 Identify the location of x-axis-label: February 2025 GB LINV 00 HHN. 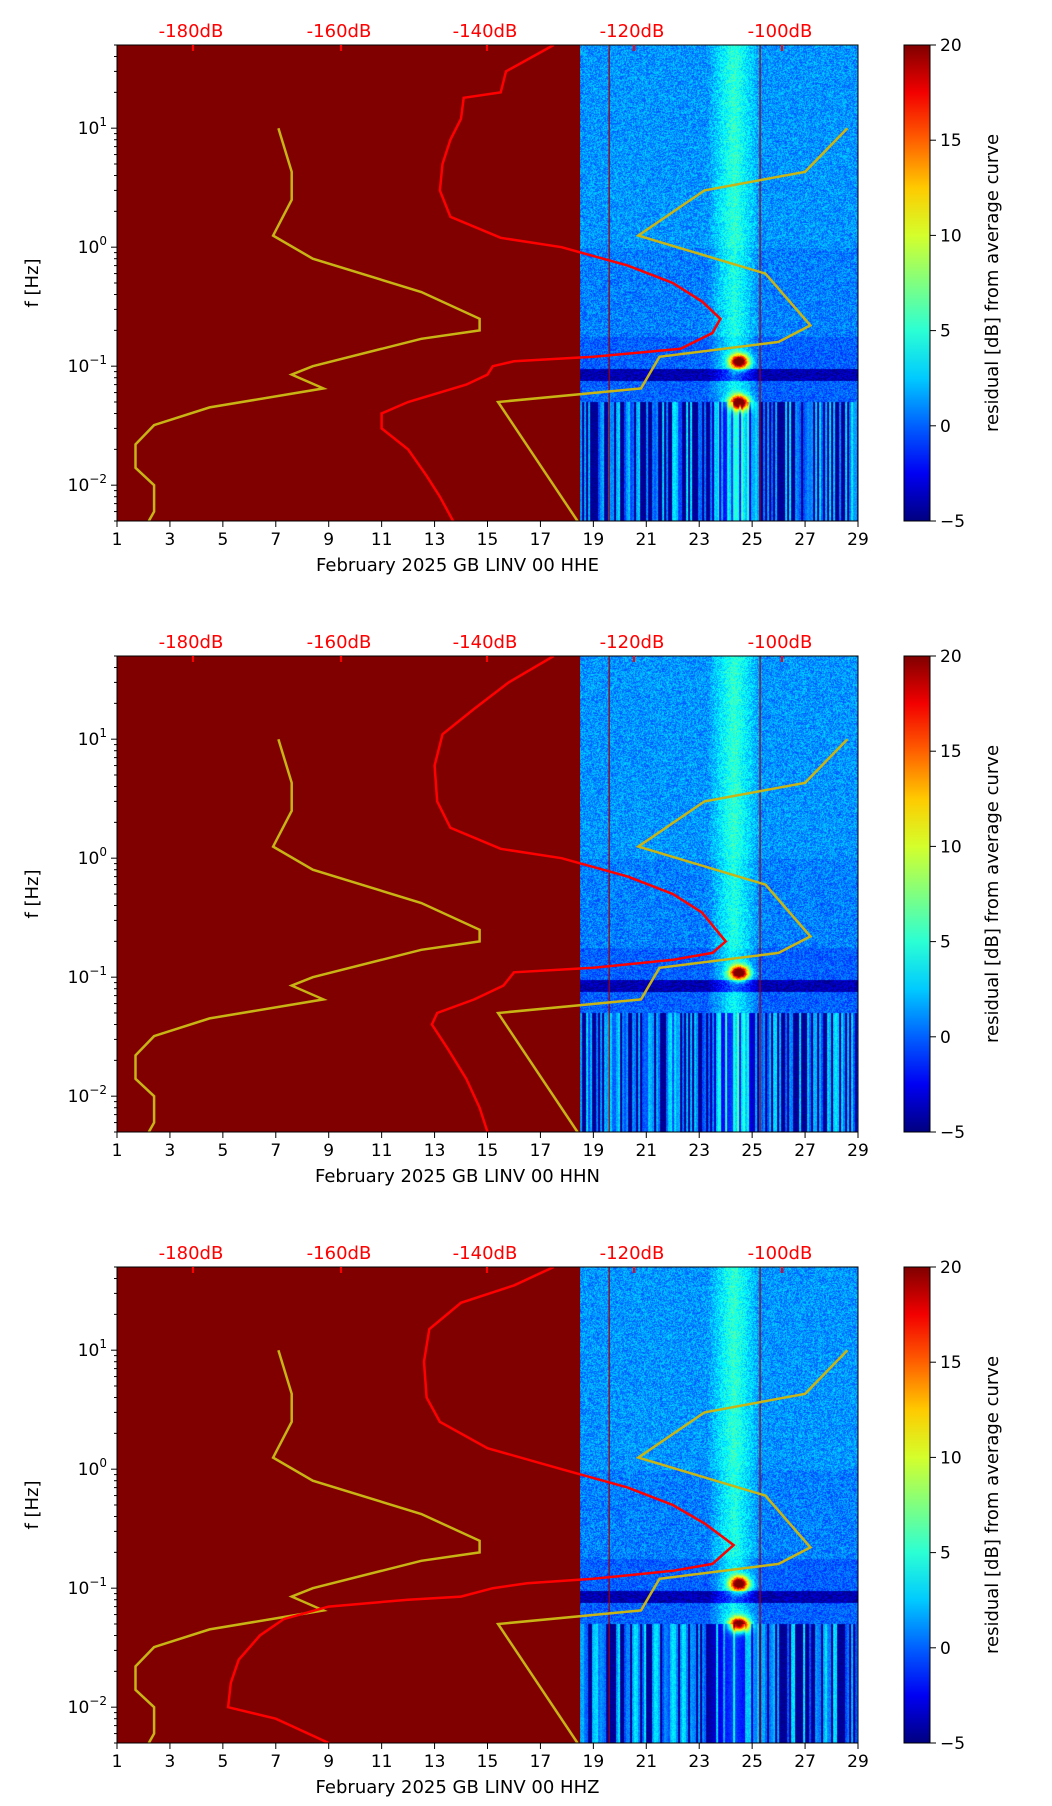
(457, 1176).